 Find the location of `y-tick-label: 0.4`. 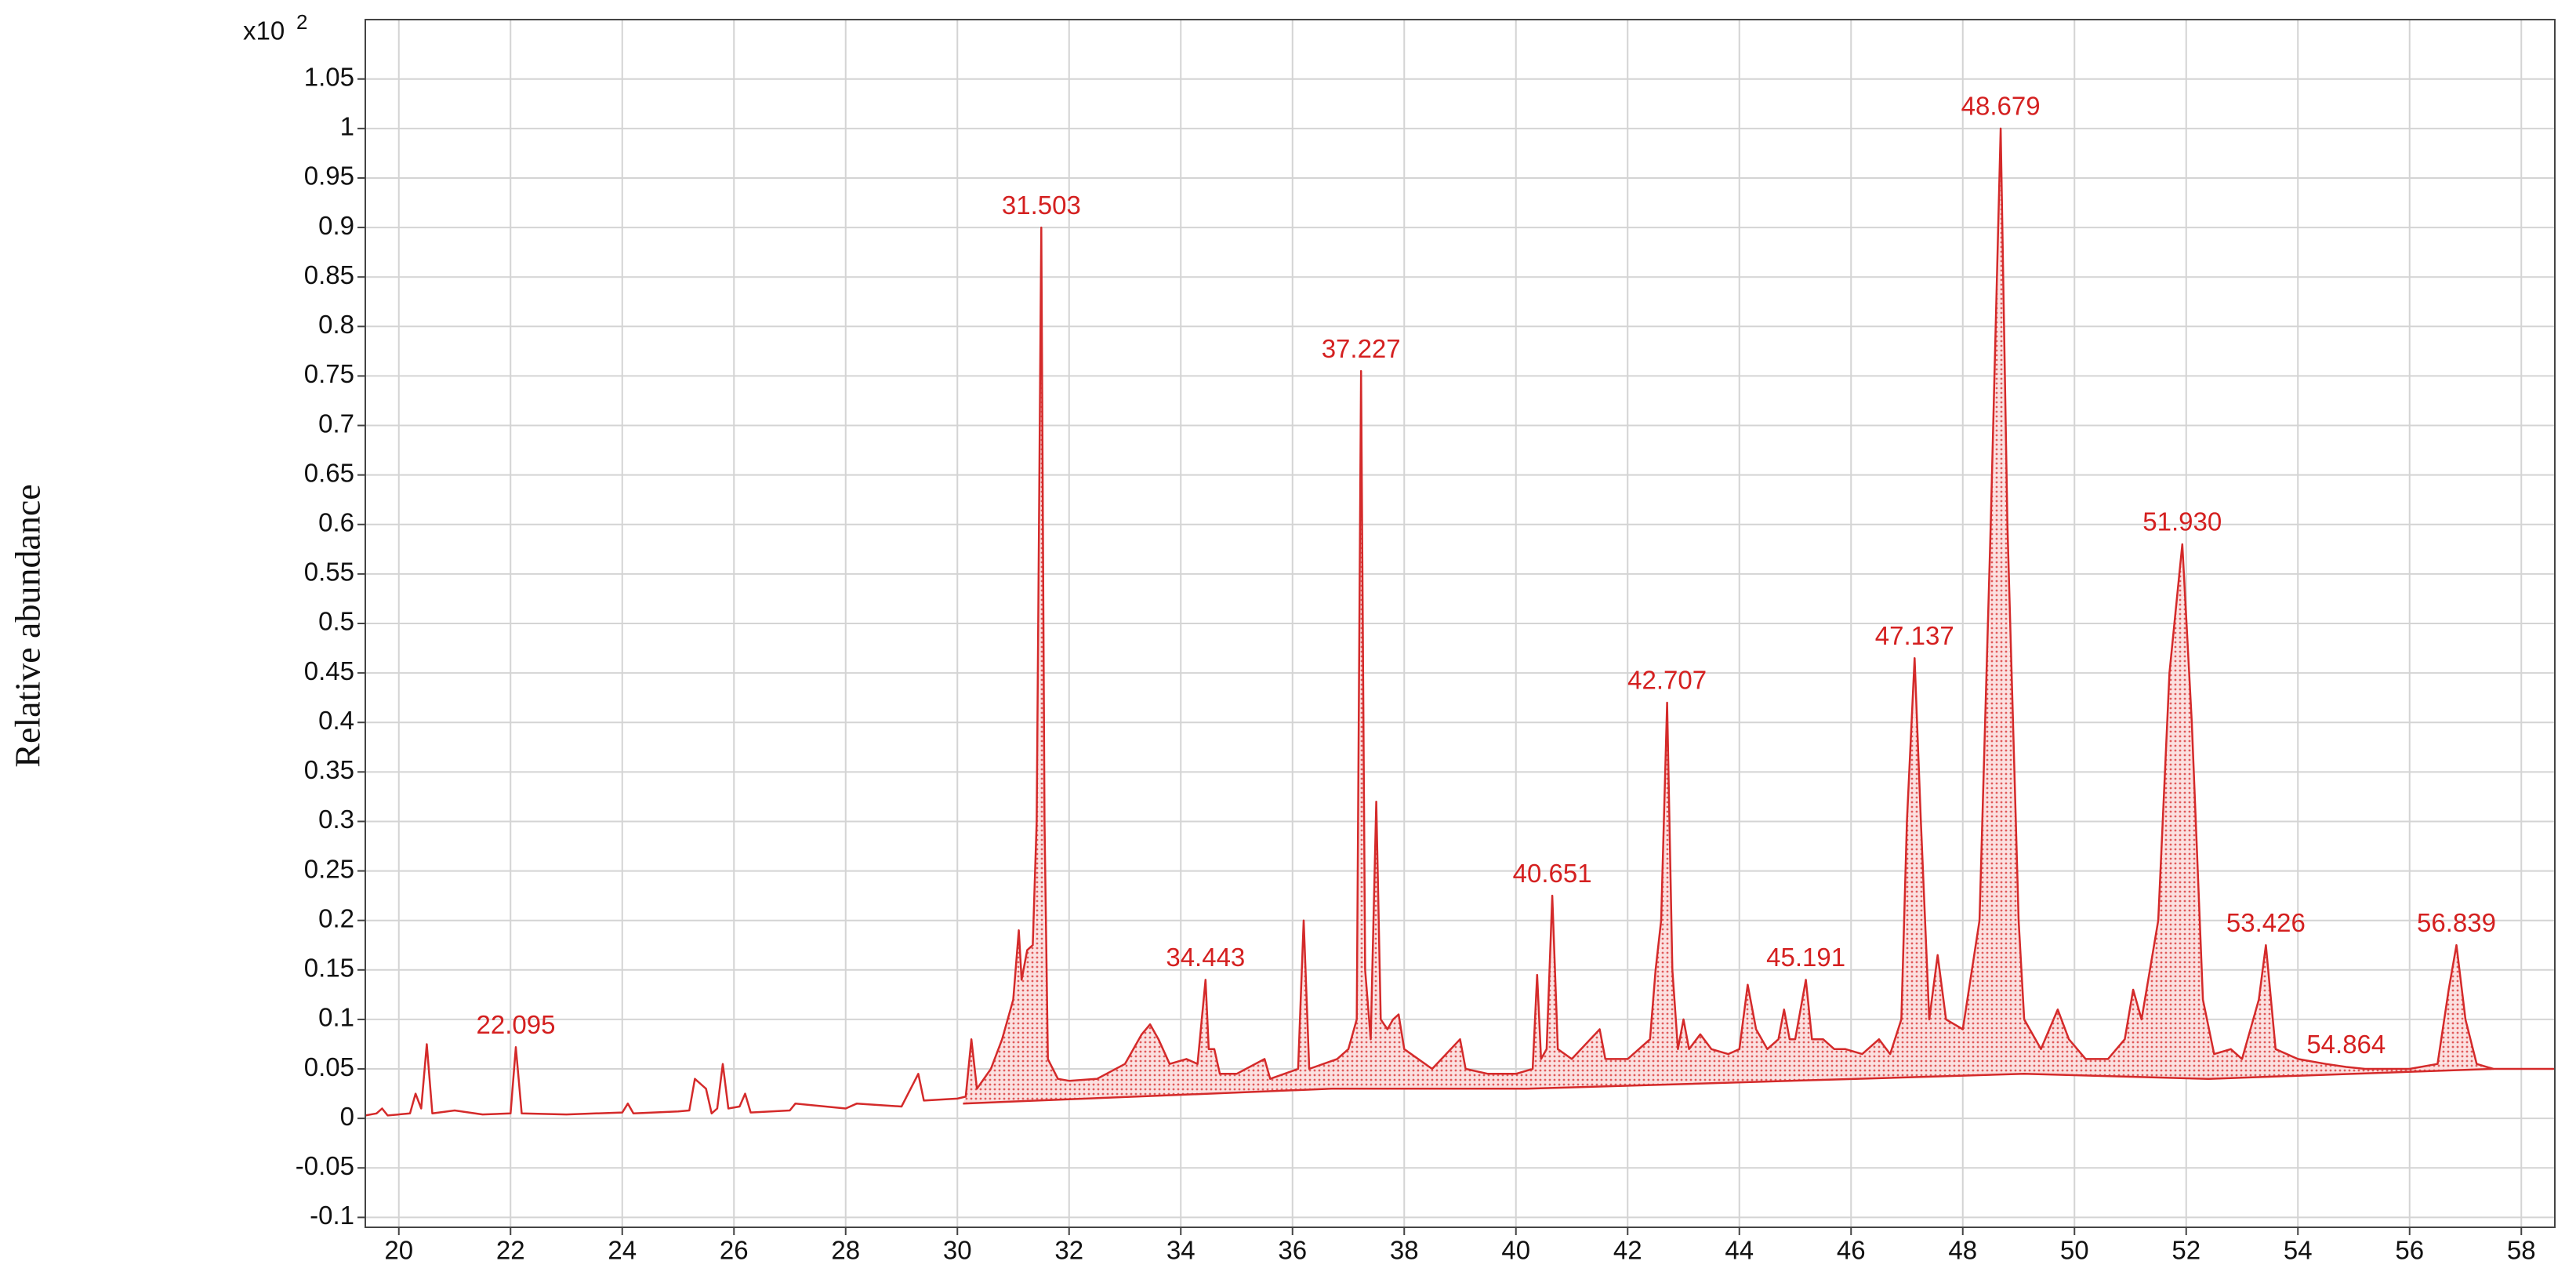

y-tick-label: 0.4 is located at coordinates (336, 720).